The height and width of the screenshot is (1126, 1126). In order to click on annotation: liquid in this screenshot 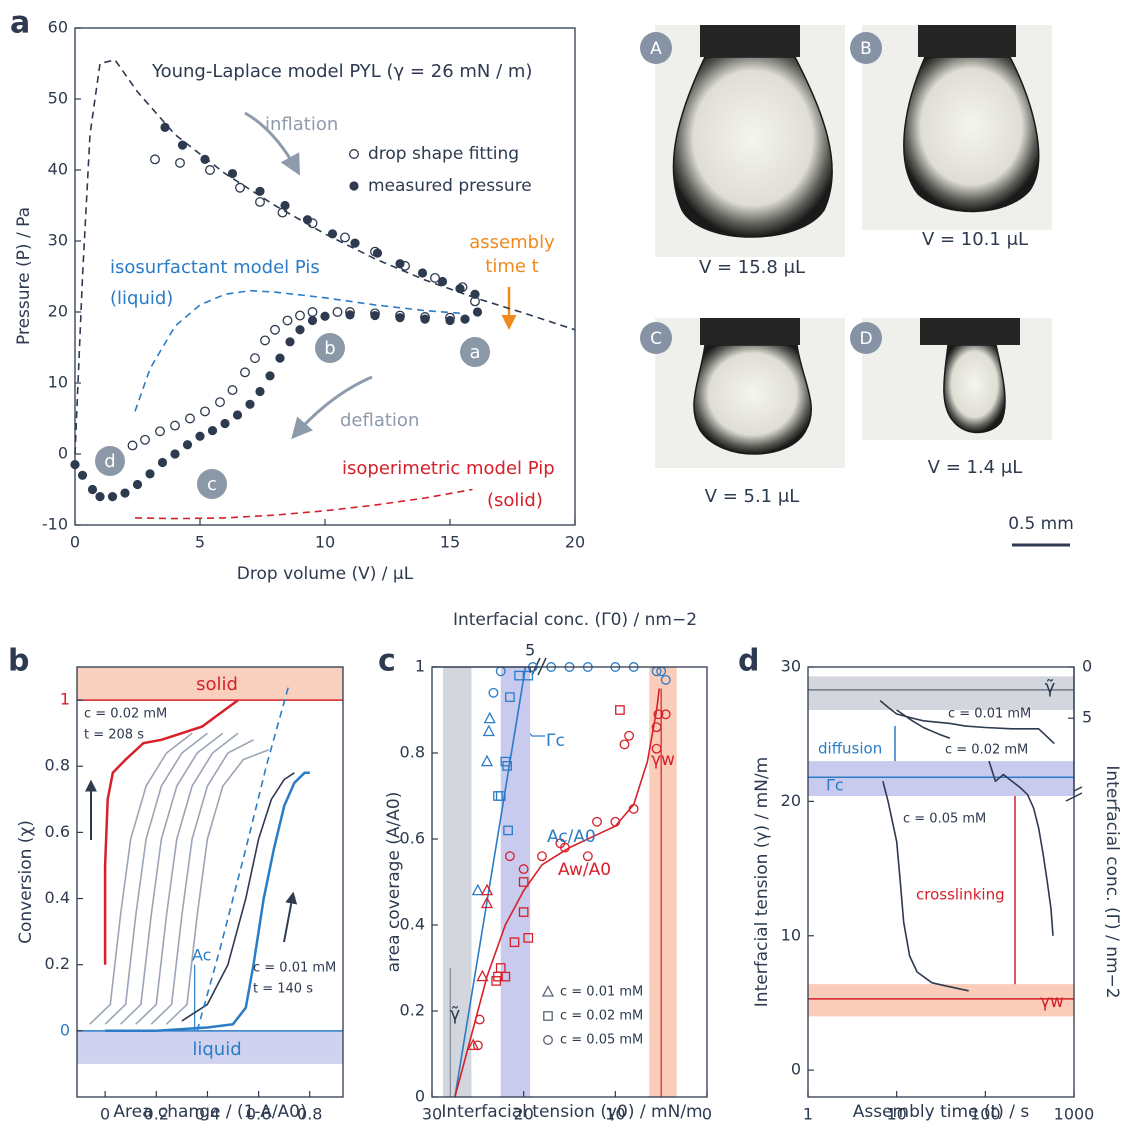, I will do `click(216, 1049)`.